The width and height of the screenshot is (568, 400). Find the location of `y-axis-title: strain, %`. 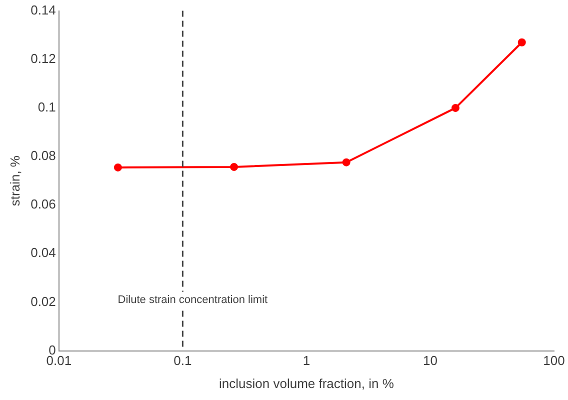

y-axis-title: strain, % is located at coordinates (14, 180).